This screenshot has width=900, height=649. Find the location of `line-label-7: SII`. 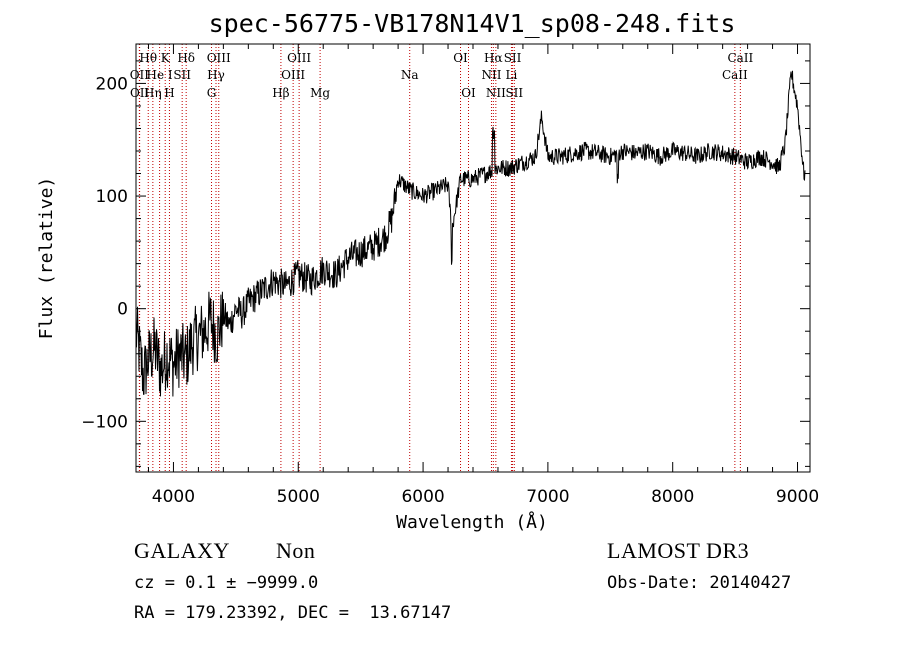

line-label-7: SII is located at coordinates (182, 75).